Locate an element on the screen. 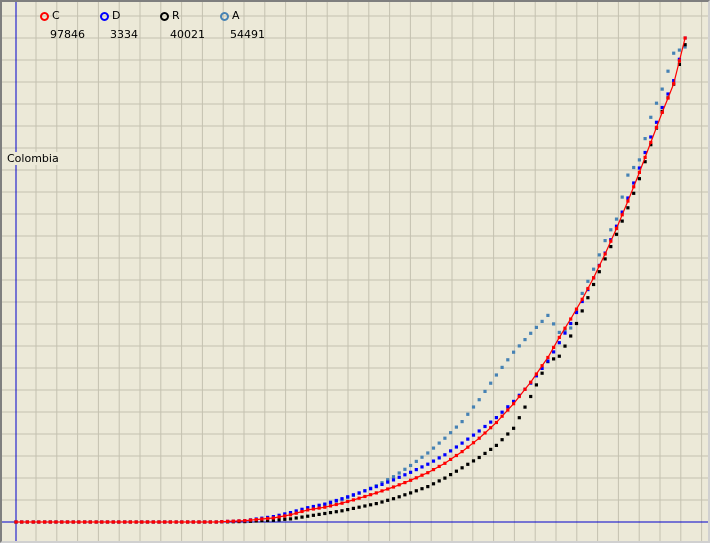  legend-label-r: R is located at coordinates (176, 15).